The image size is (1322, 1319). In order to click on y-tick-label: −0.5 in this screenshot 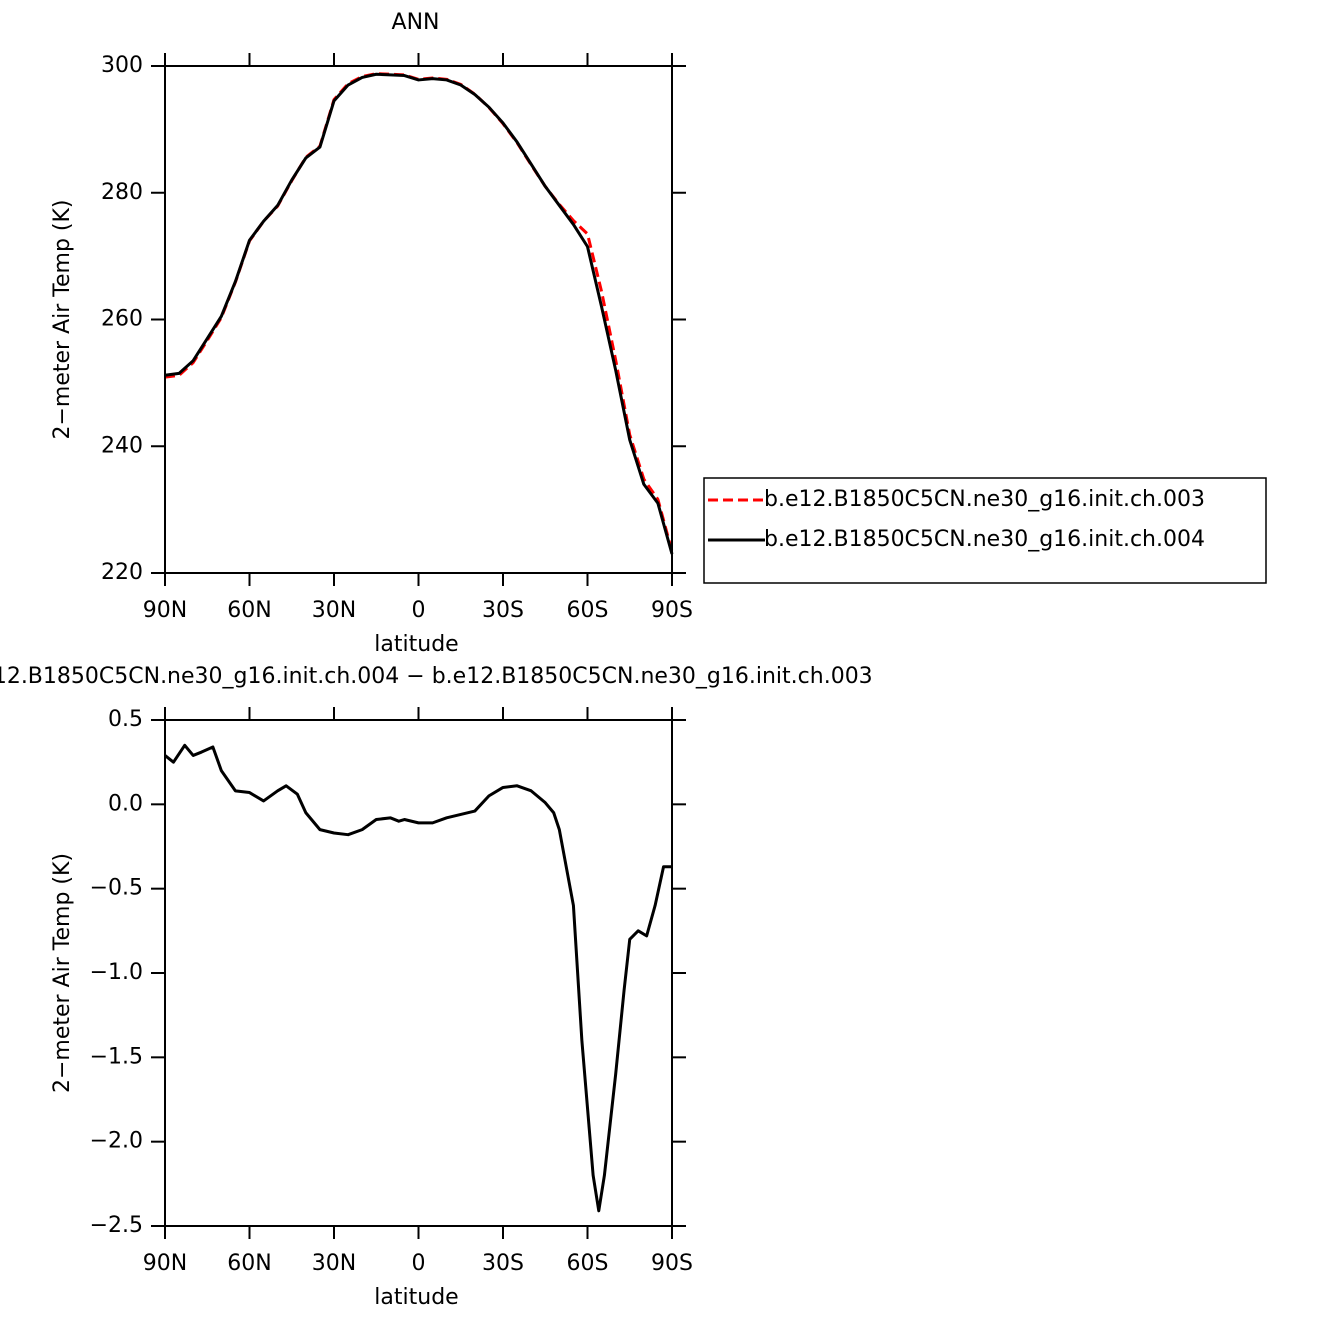, I will do `click(116, 888)`.